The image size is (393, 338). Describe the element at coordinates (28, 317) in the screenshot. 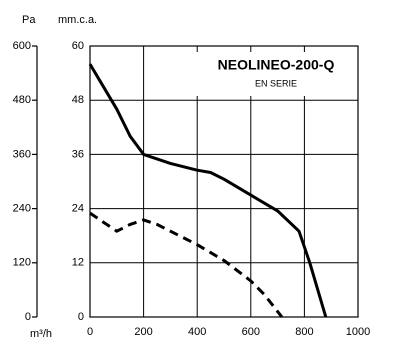

I see `y2-tick-label: 0` at that location.